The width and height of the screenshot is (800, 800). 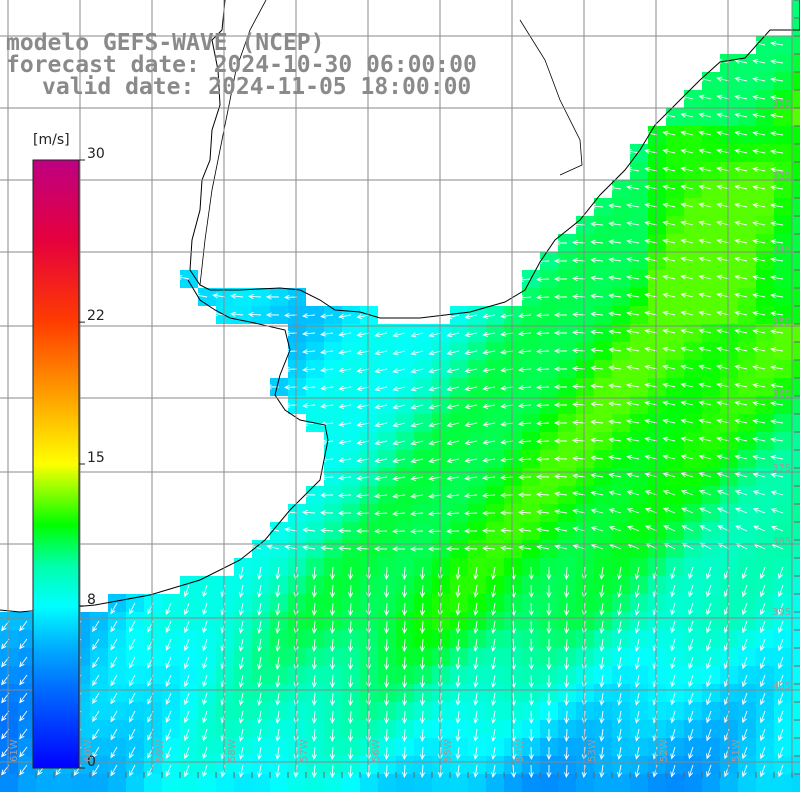 I want to click on latitude-label: 33S, so click(x=782, y=176).